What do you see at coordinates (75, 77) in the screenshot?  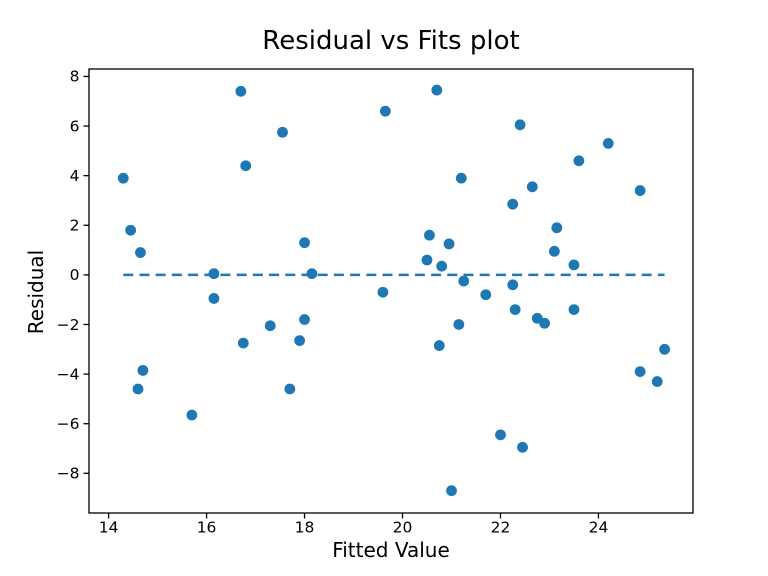 I see `y-tick-label: 8` at bounding box center [75, 77].